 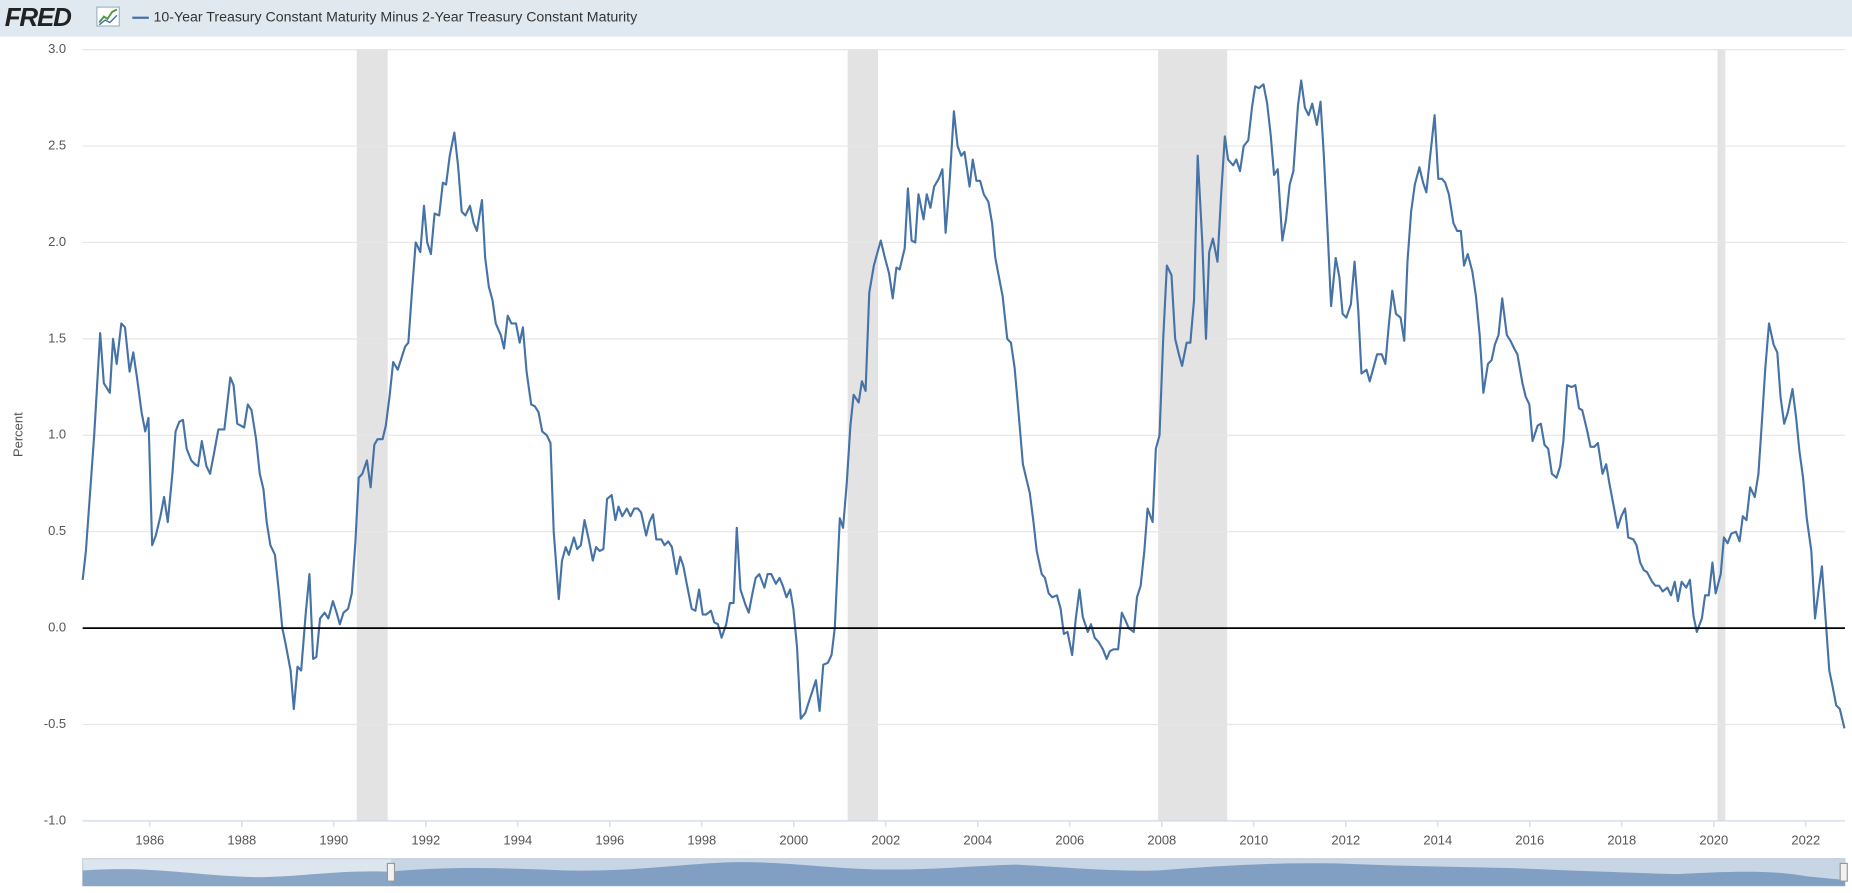 I want to click on y-tick-label: 0.5, so click(x=57, y=530).